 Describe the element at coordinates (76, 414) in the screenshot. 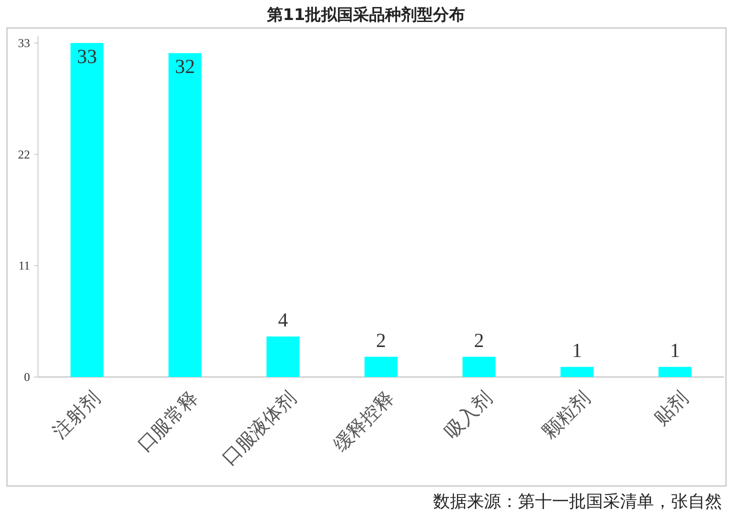

I see `x-tick-label: 注射剂` at that location.